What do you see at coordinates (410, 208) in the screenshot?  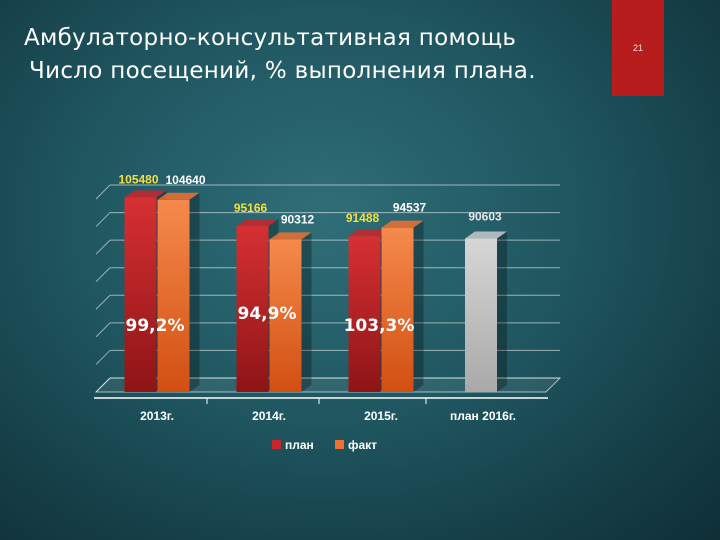 I see `value-label-fact: 94537` at bounding box center [410, 208].